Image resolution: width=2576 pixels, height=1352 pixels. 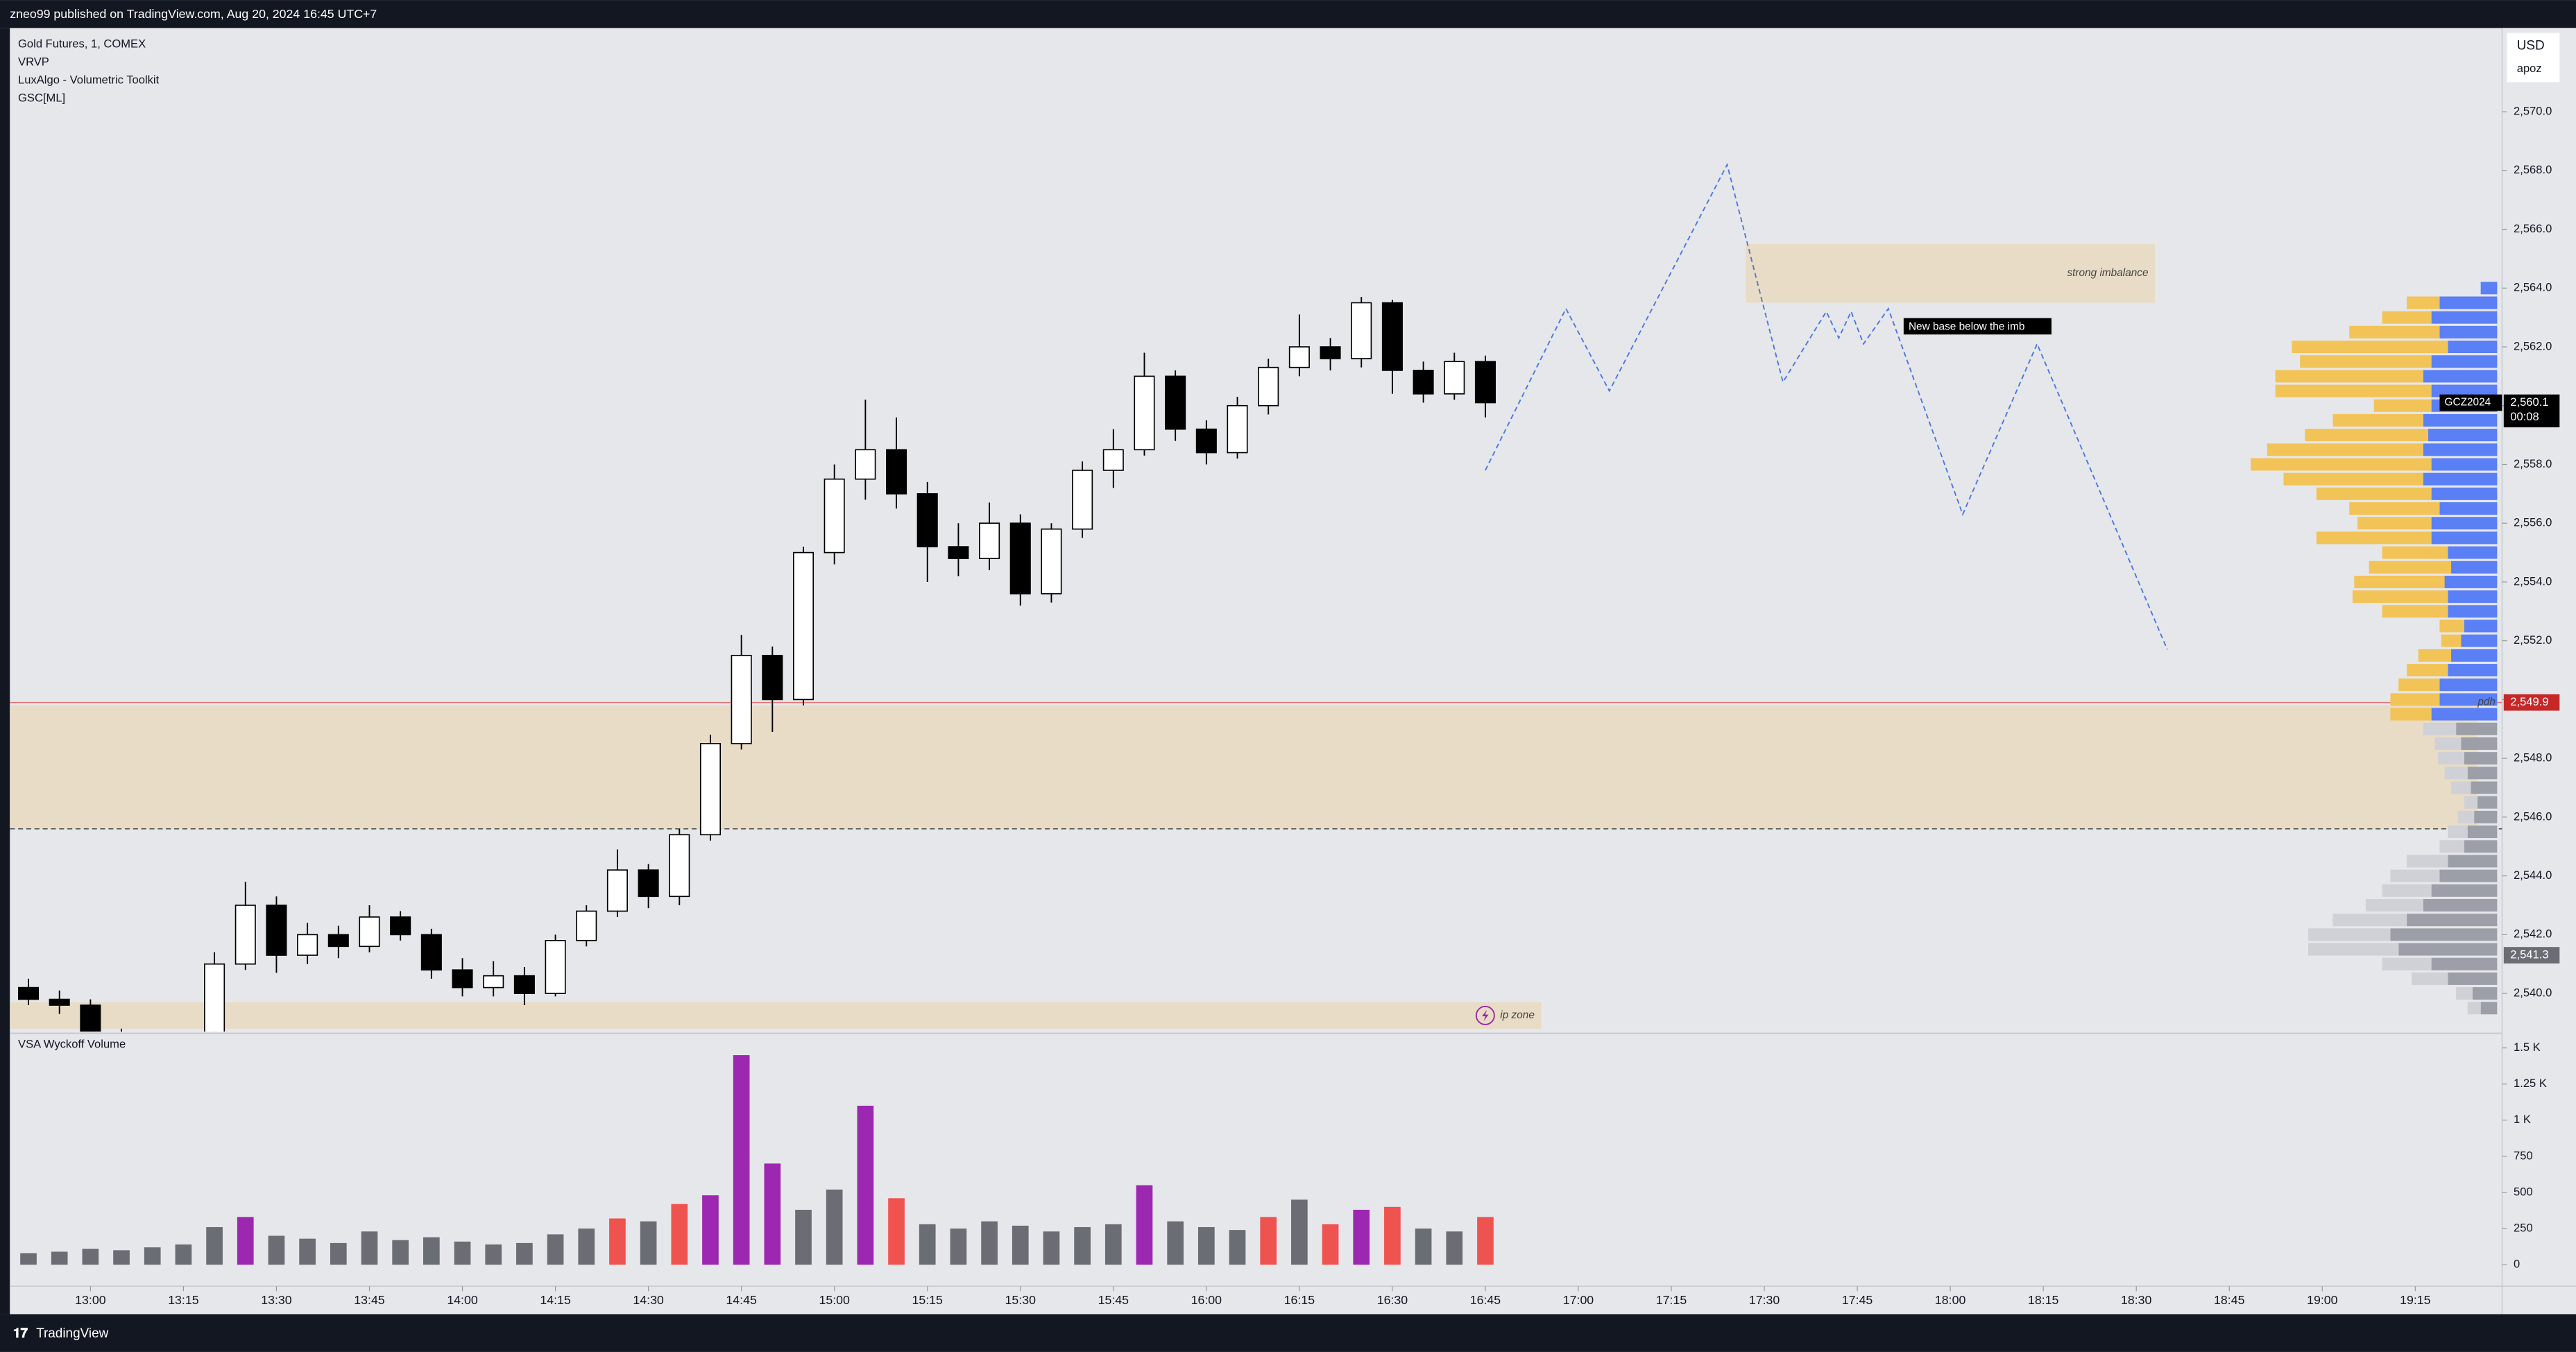 I want to click on x-tick-label: 17:45, so click(x=1857, y=1300).